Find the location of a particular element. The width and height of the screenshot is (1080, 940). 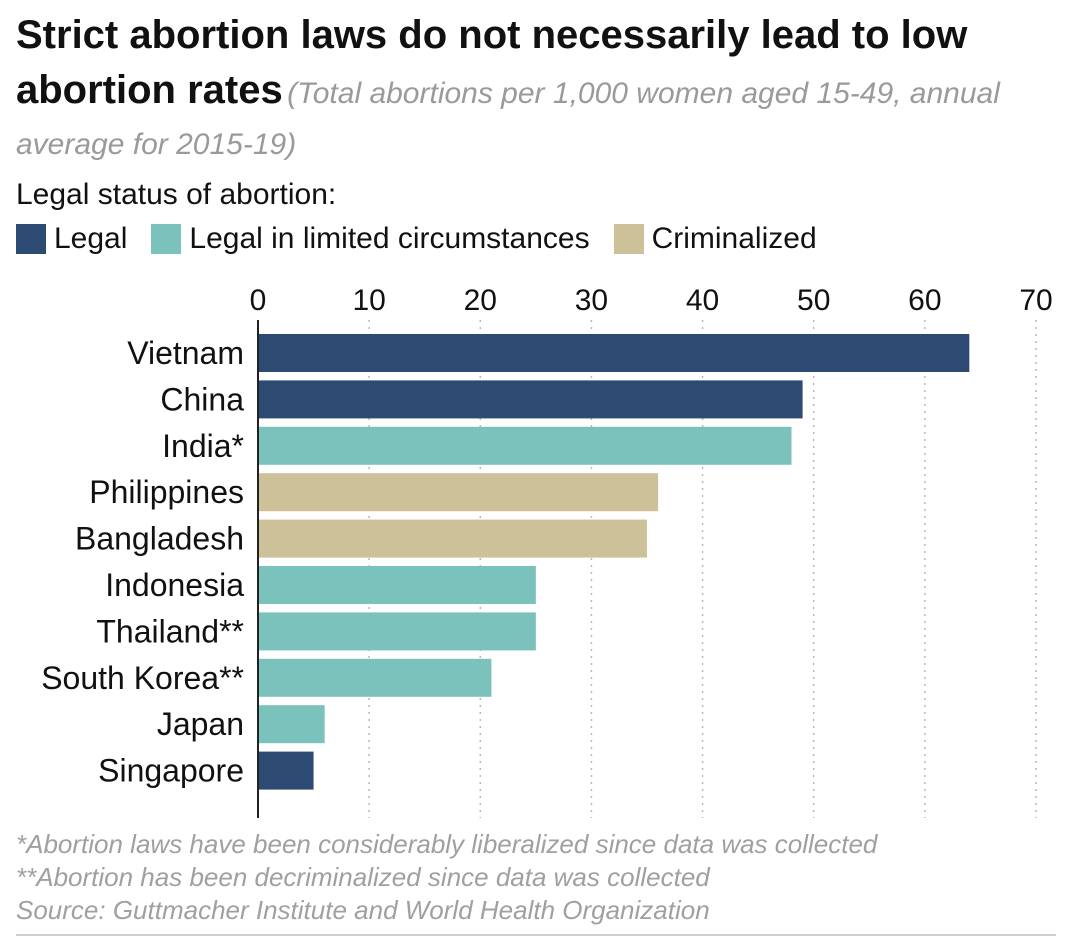

bar-vietnam is located at coordinates (614, 353).